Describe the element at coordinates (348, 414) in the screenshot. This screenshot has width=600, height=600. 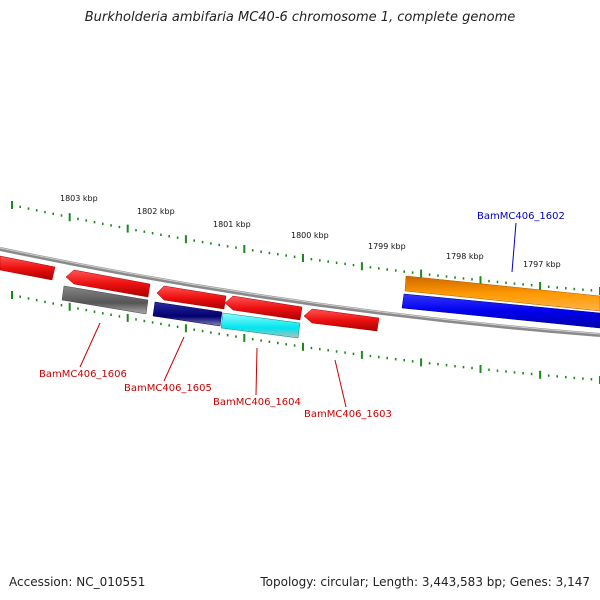
I see `gene-label: BamMC406_1603` at that location.